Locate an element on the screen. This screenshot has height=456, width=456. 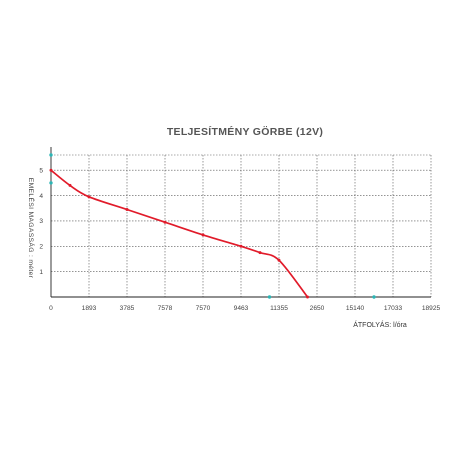
chart-title: TELJESÍTMÉNY GÖRBE (12V) is located at coordinates (245, 131).